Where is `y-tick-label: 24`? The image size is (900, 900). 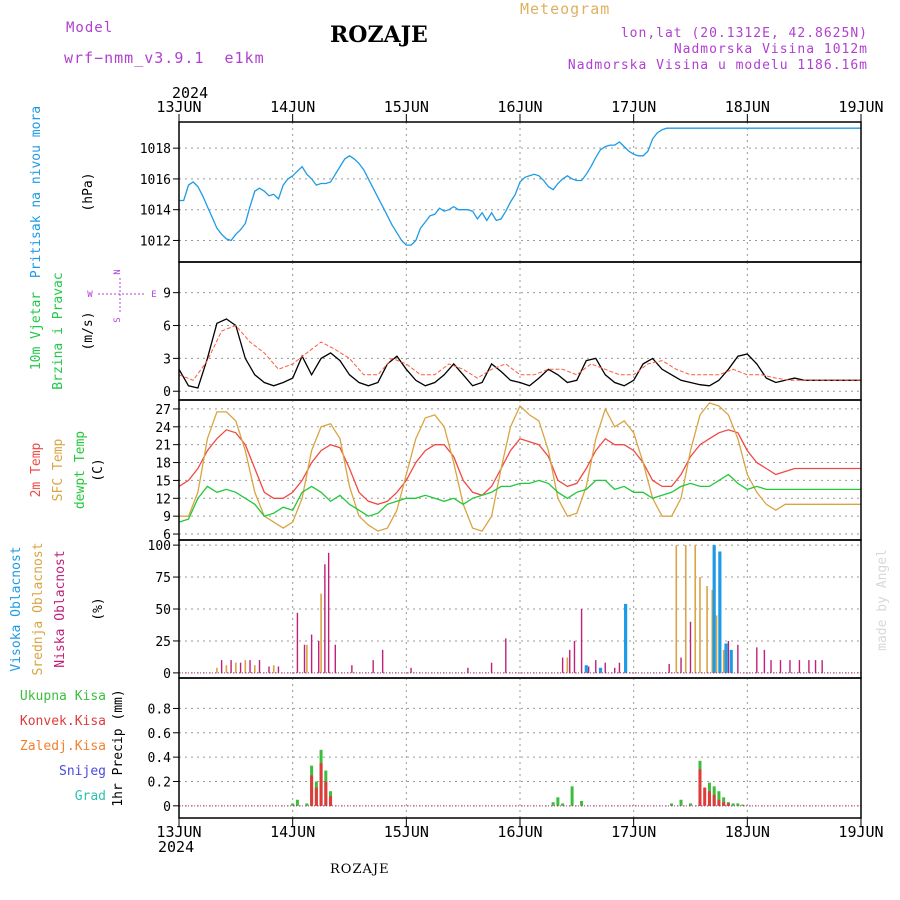 y-tick-label: 24 is located at coordinates (163, 428).